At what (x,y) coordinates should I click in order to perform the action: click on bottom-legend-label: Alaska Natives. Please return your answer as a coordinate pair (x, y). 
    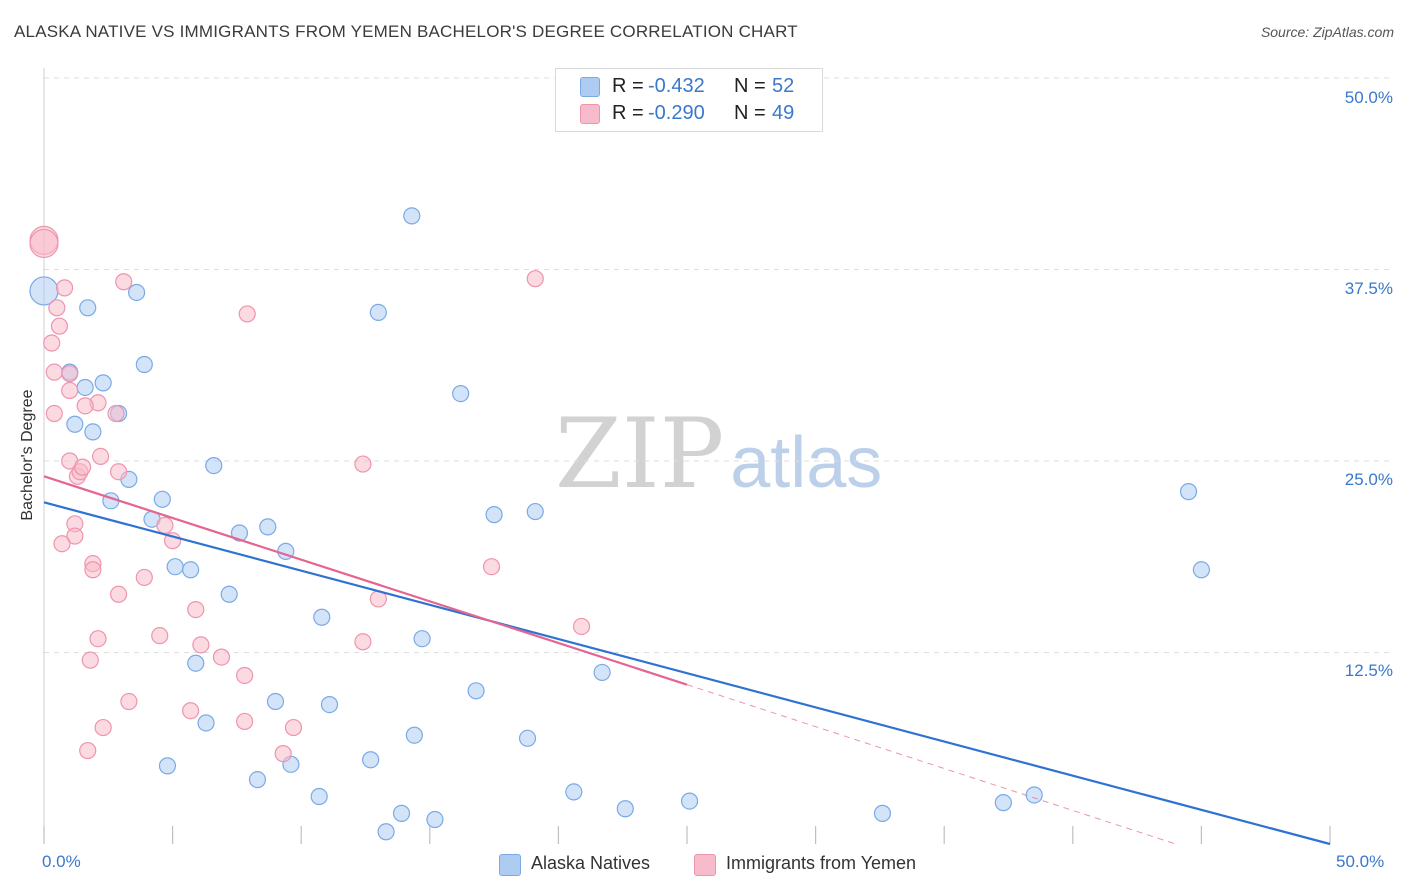
    Looking at the image, I should click on (591, 863).